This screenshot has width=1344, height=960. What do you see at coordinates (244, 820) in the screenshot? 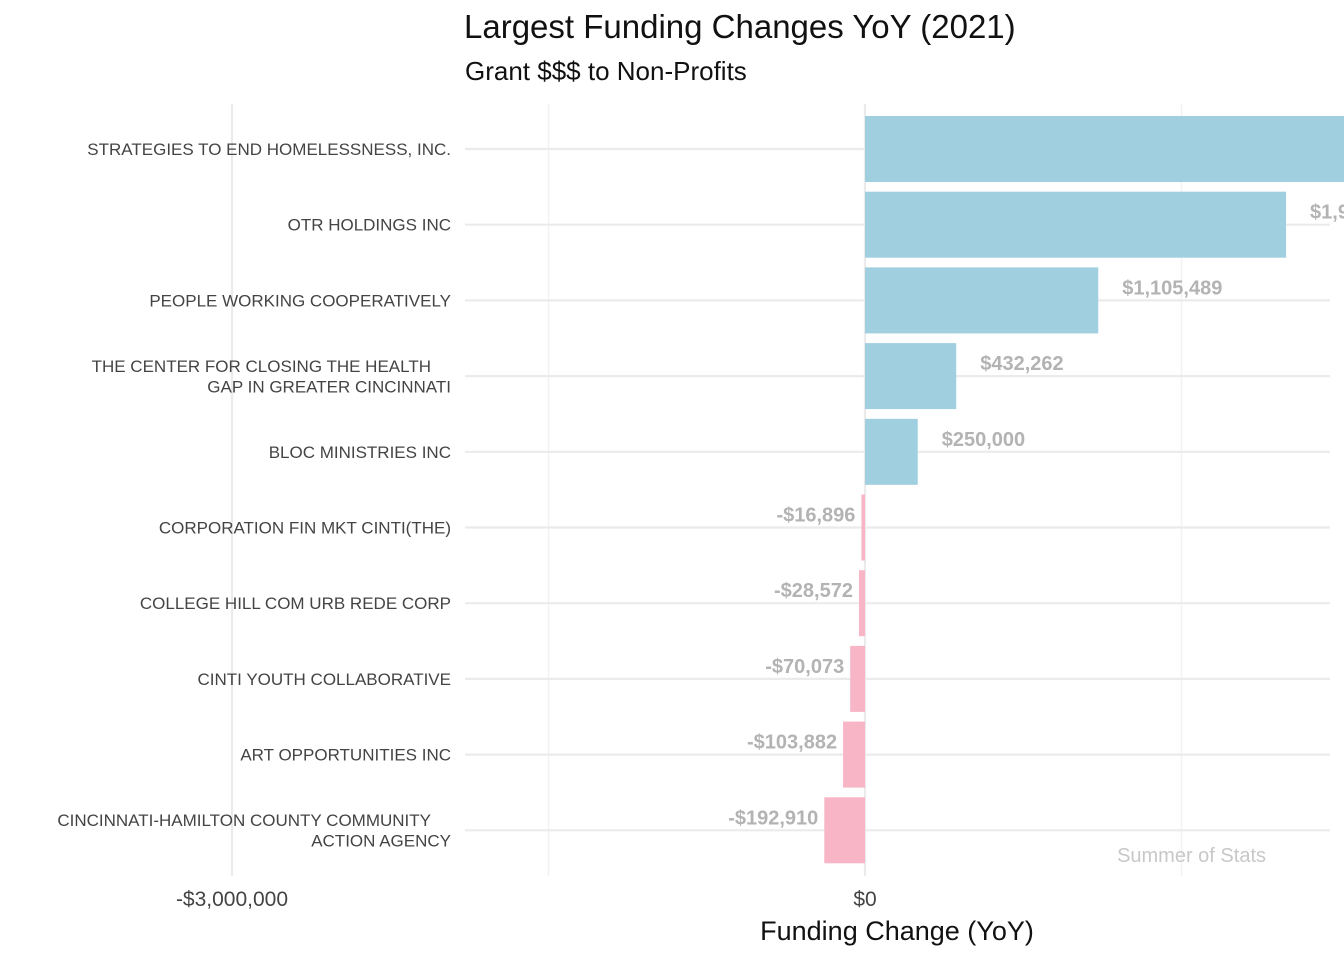
I see `category-label: CINCINNATI-HAMILTON COUNTY COMMUNITY` at bounding box center [244, 820].